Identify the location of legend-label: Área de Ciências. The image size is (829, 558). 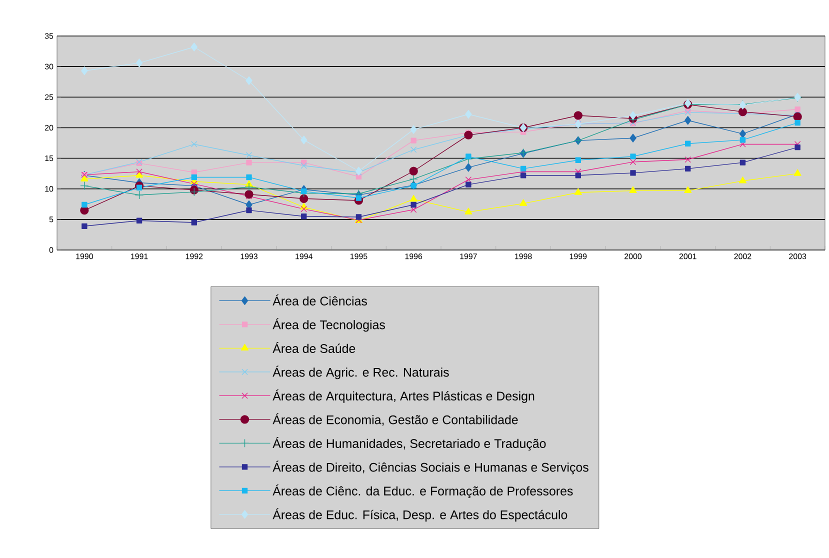
(319, 300).